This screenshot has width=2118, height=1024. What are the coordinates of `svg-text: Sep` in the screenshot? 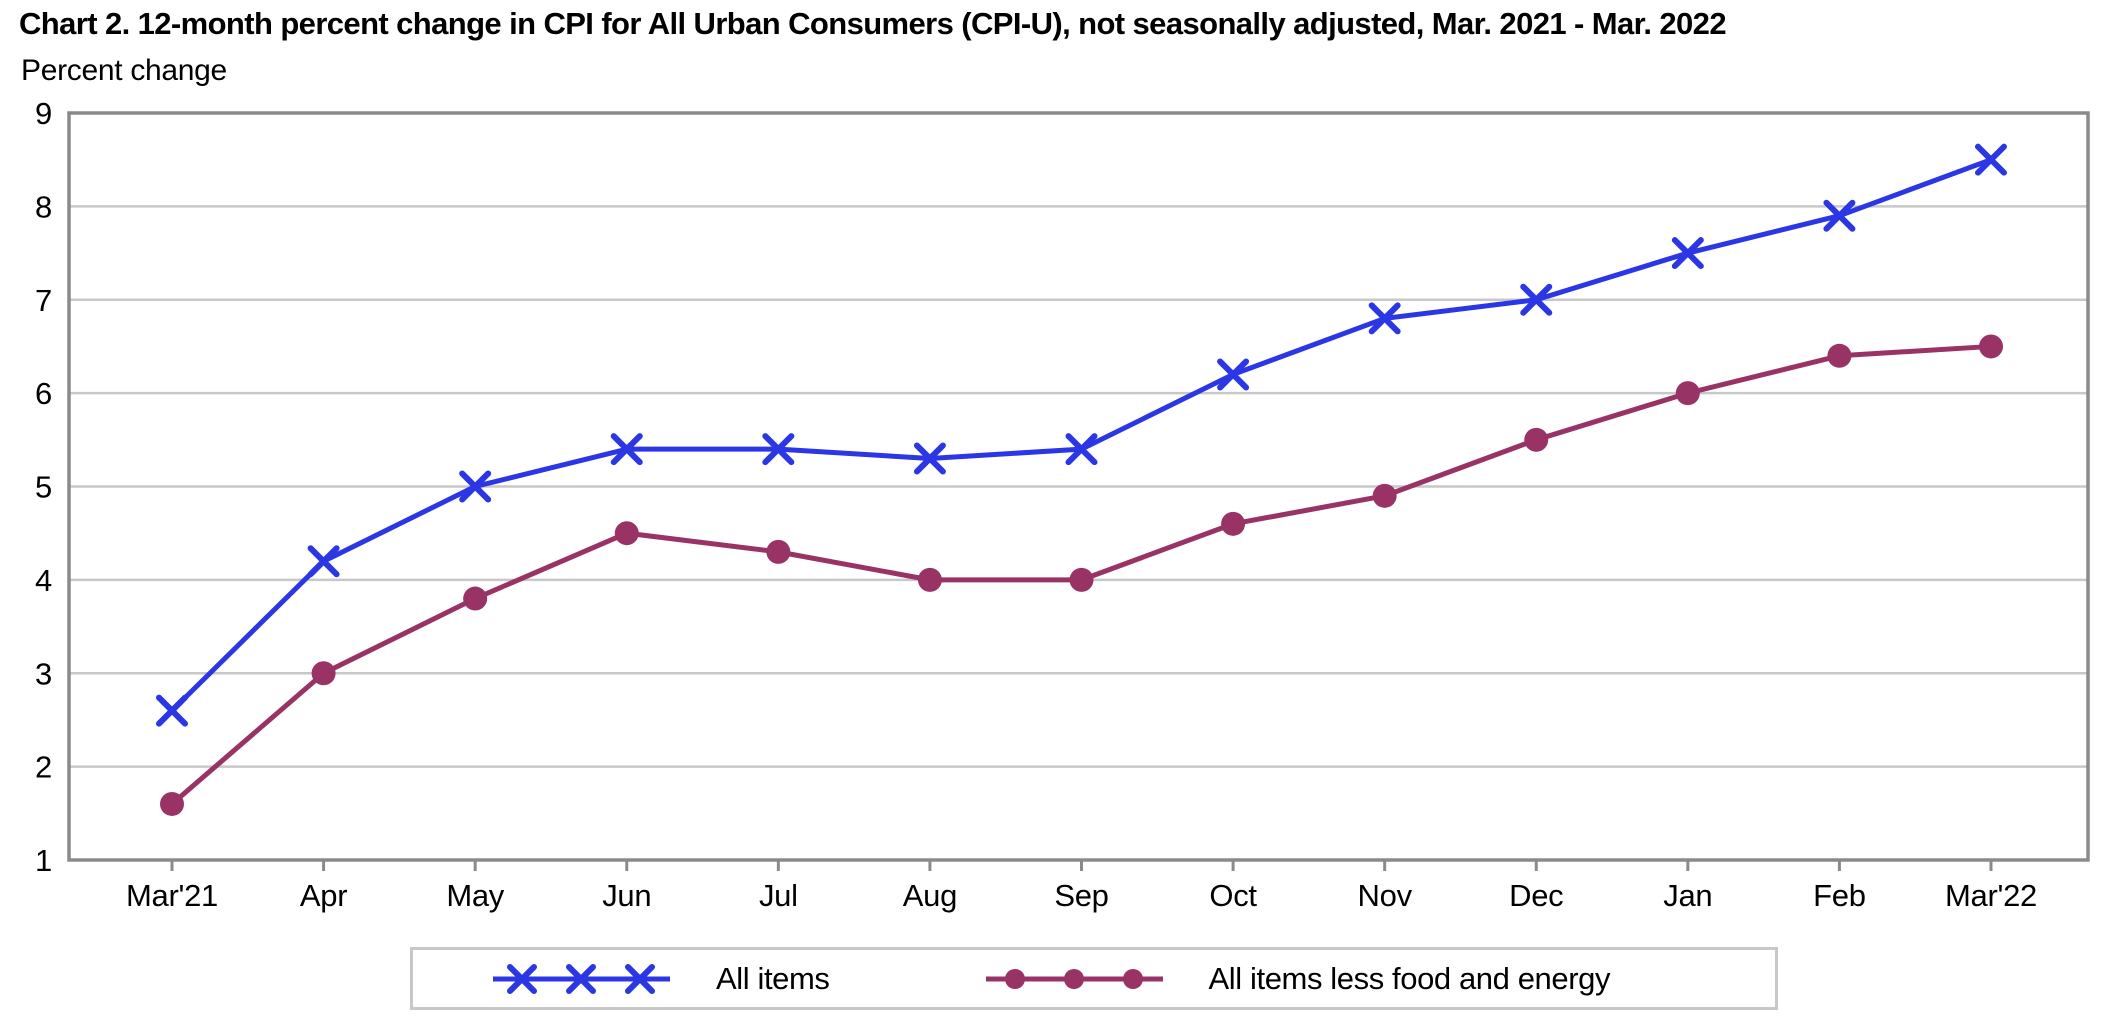 It's located at (1081, 895).